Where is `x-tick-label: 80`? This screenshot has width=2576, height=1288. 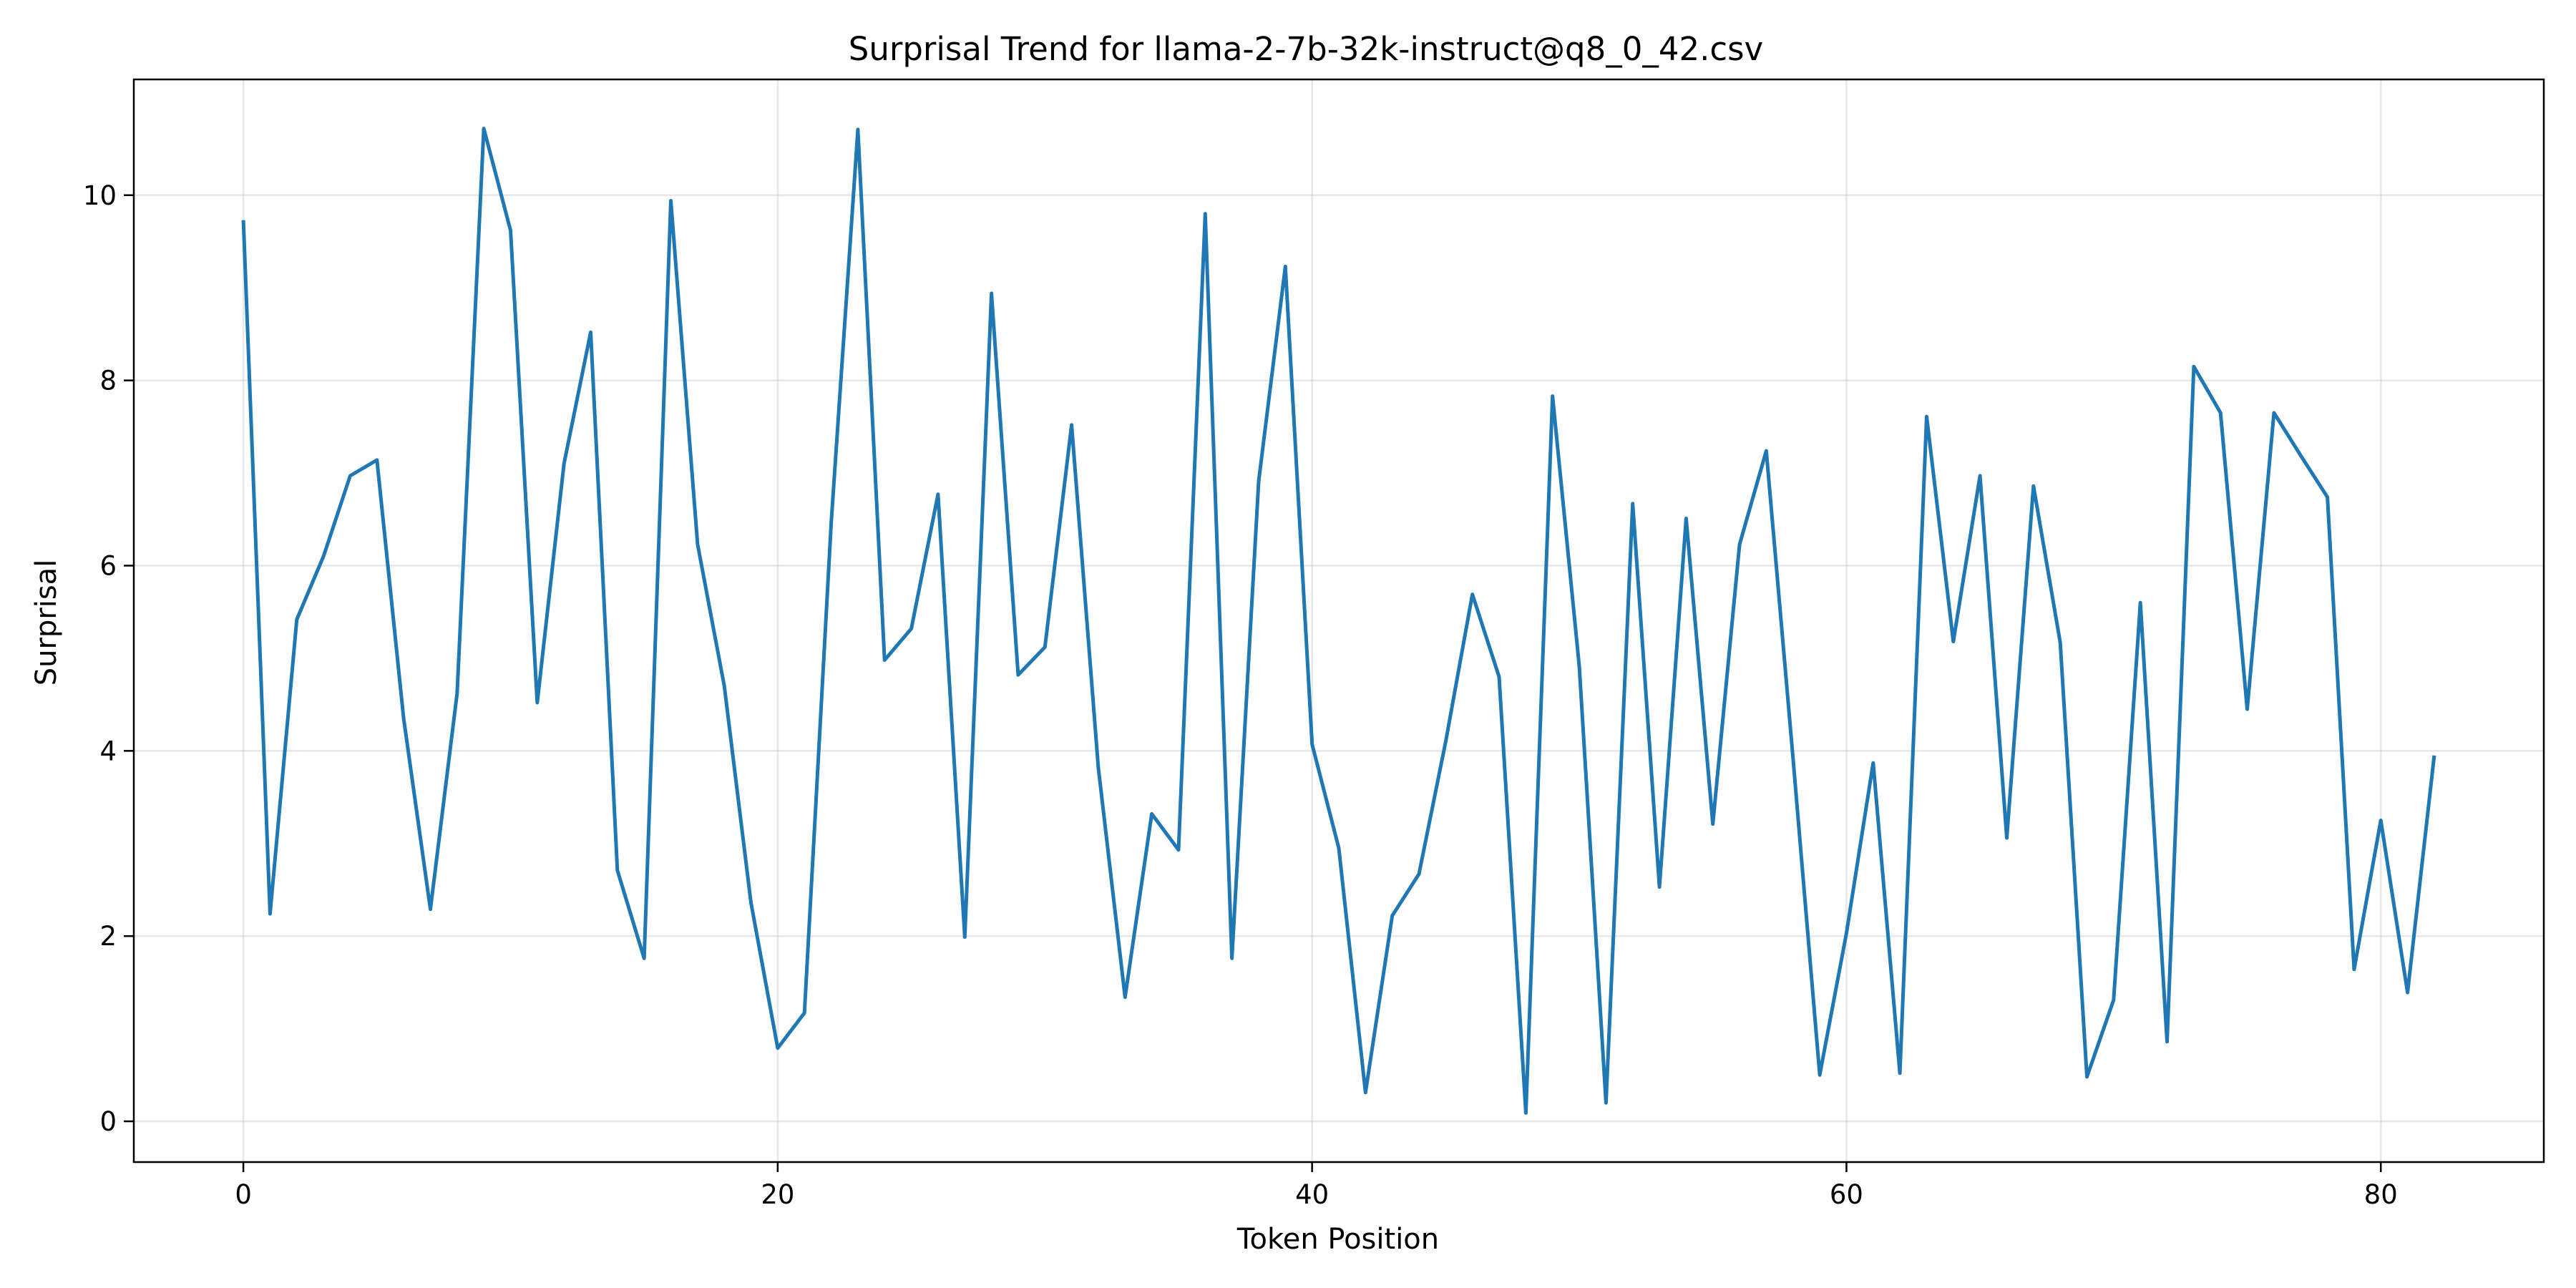
x-tick-label: 80 is located at coordinates (2381, 1194).